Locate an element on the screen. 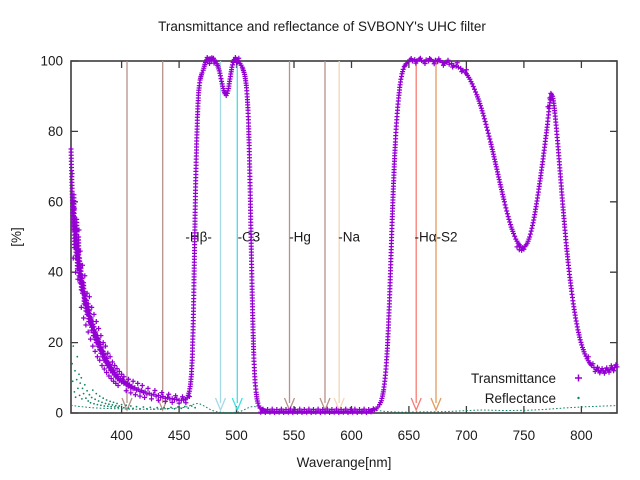 The image size is (640, 480). spectral-line-hg-577-arrow is located at coordinates (325, 236).